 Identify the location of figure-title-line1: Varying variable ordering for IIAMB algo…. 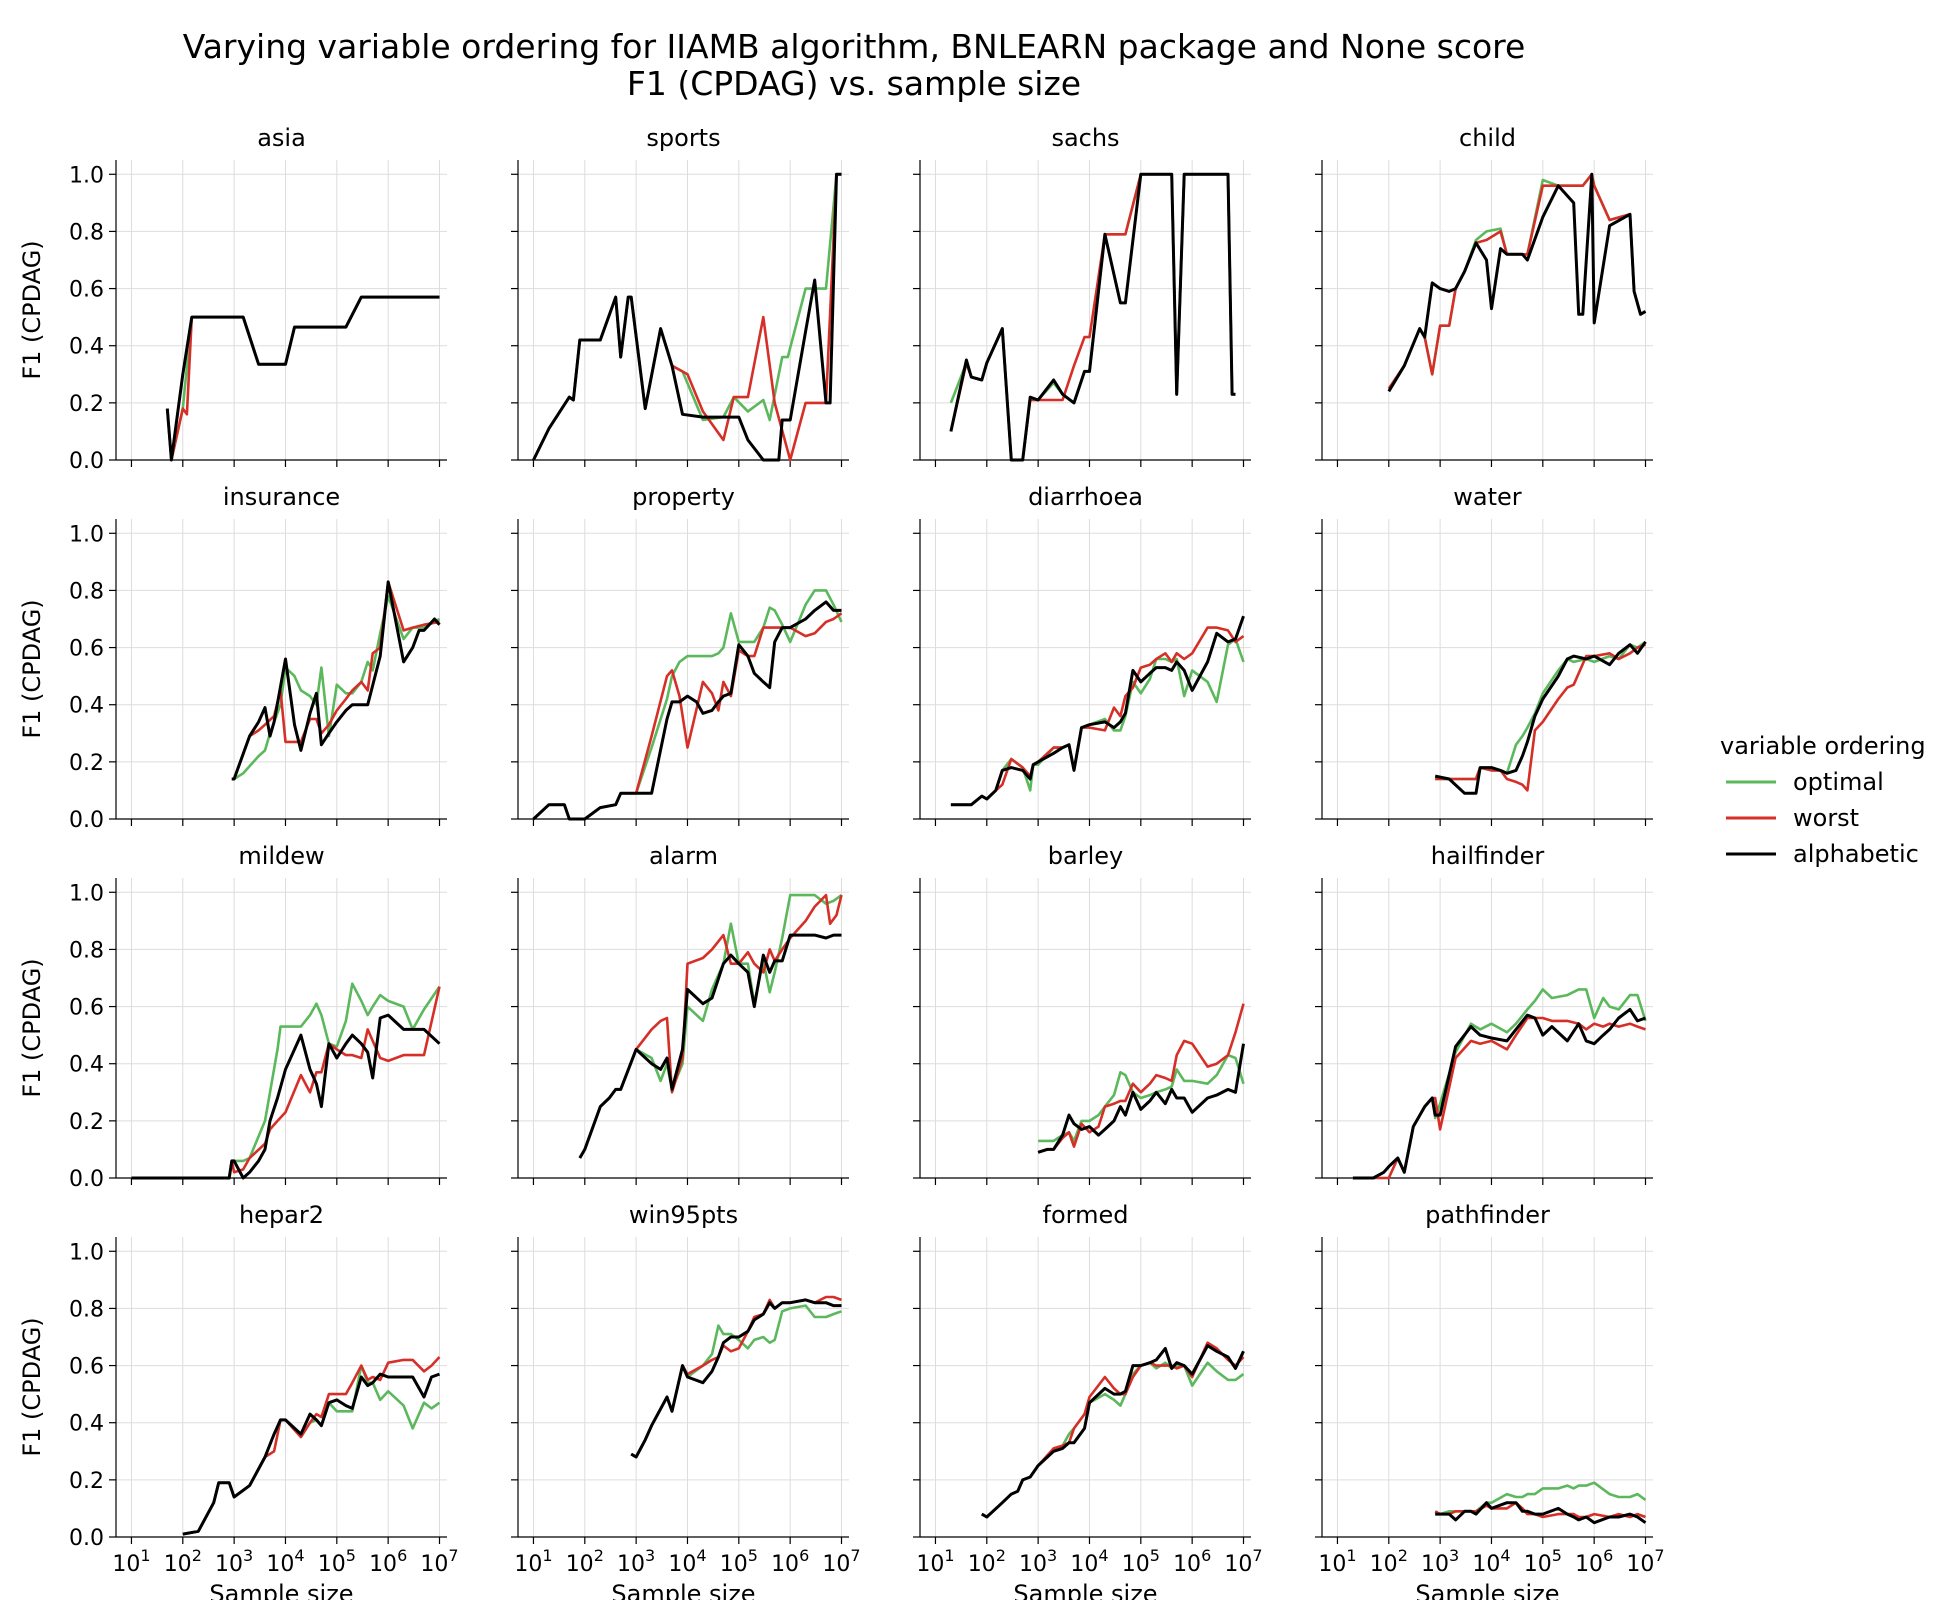
(854, 46).